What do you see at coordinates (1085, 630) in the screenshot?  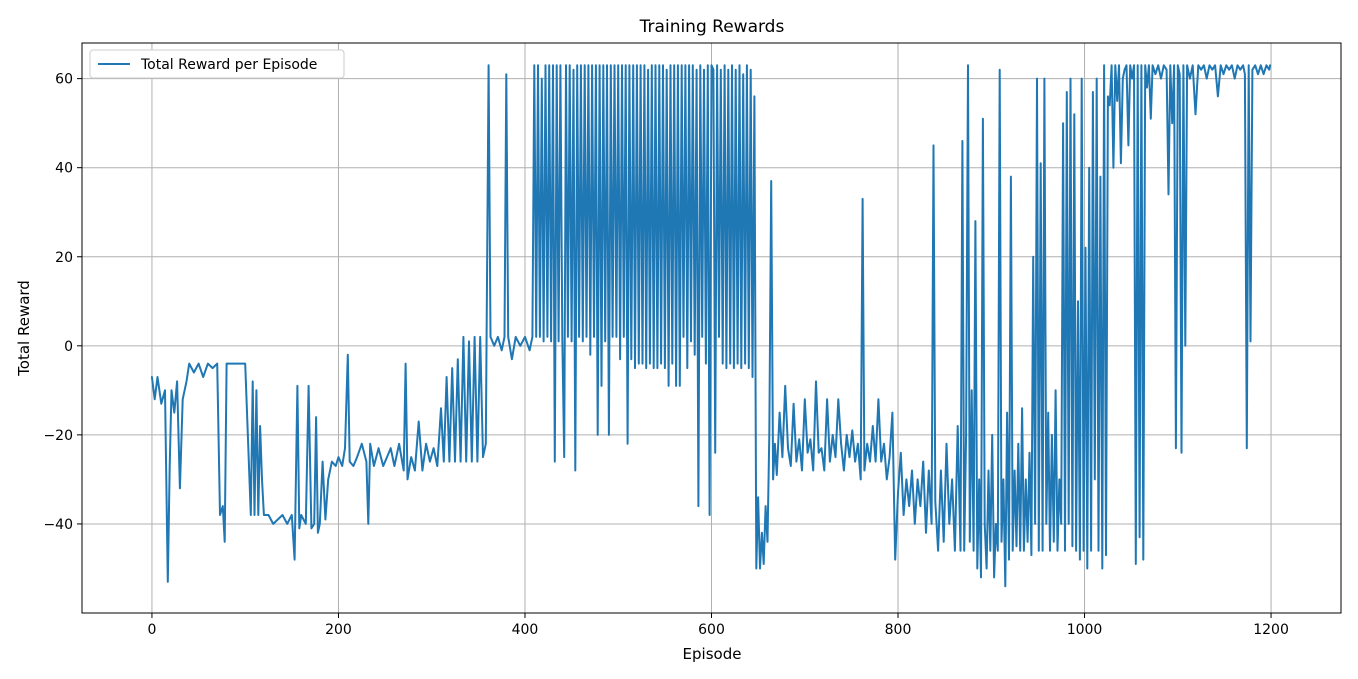 I see `x-tick-label: 1000` at bounding box center [1085, 630].